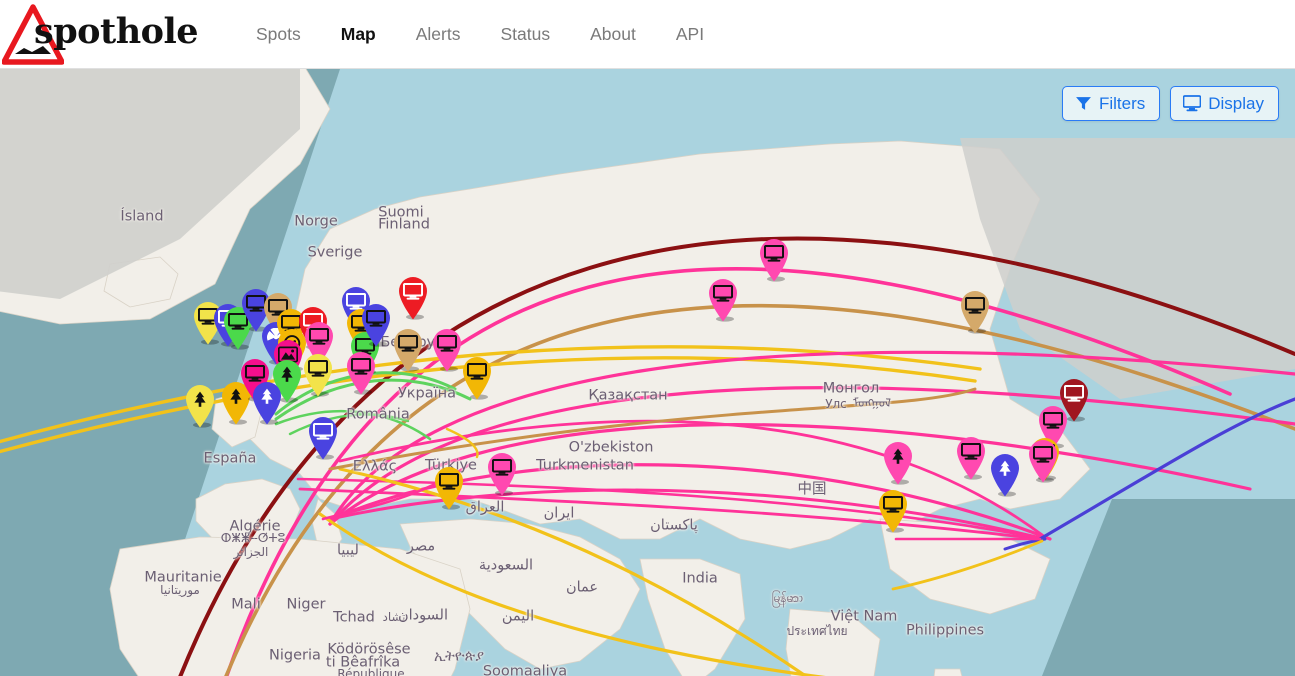 Image resolution: width=1295 pixels, height=676 pixels. I want to click on land-tile-grey-ne, so click(1127, 268).